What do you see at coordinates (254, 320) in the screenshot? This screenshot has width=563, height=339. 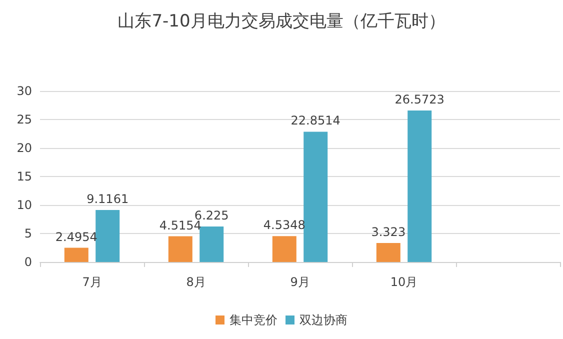 I see `legend-label: 集中竞价` at bounding box center [254, 320].